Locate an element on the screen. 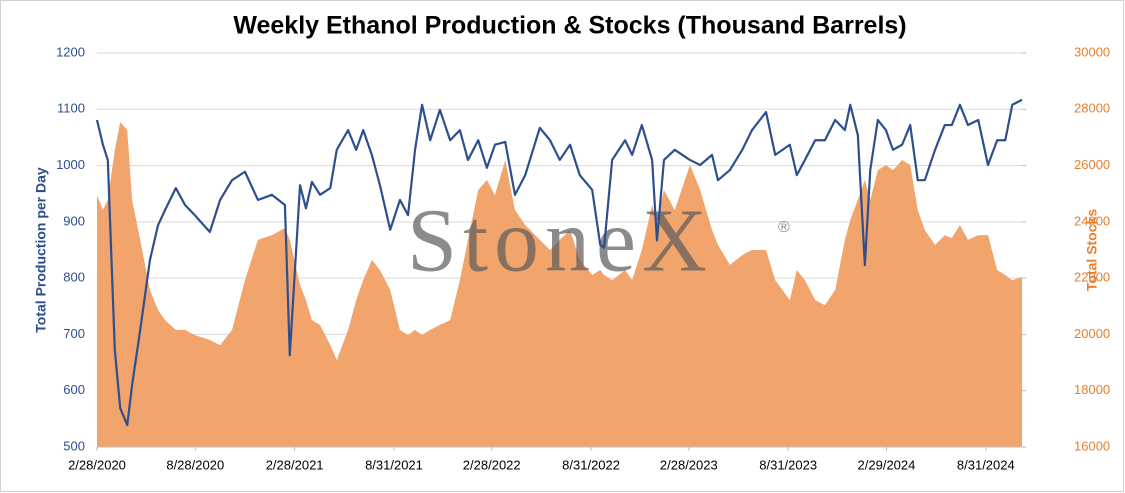  y2-tick-label: 30000 is located at coordinates (1092, 51).